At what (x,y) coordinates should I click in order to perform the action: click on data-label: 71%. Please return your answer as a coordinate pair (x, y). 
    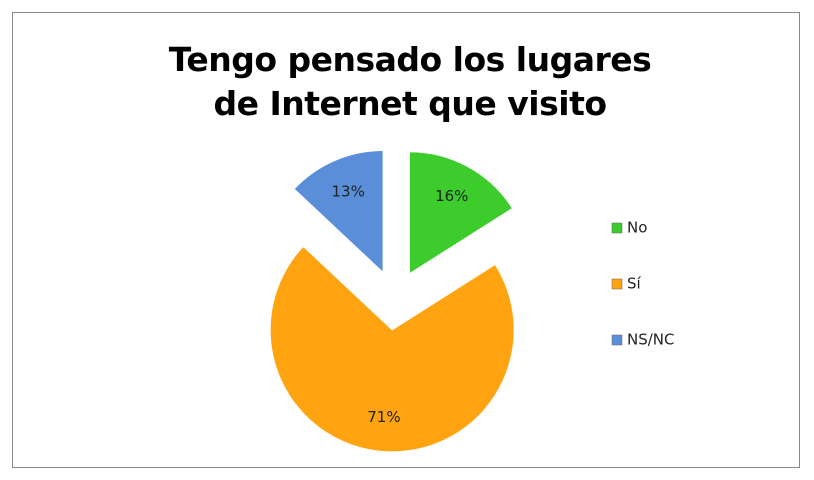
    Looking at the image, I should click on (383, 417).